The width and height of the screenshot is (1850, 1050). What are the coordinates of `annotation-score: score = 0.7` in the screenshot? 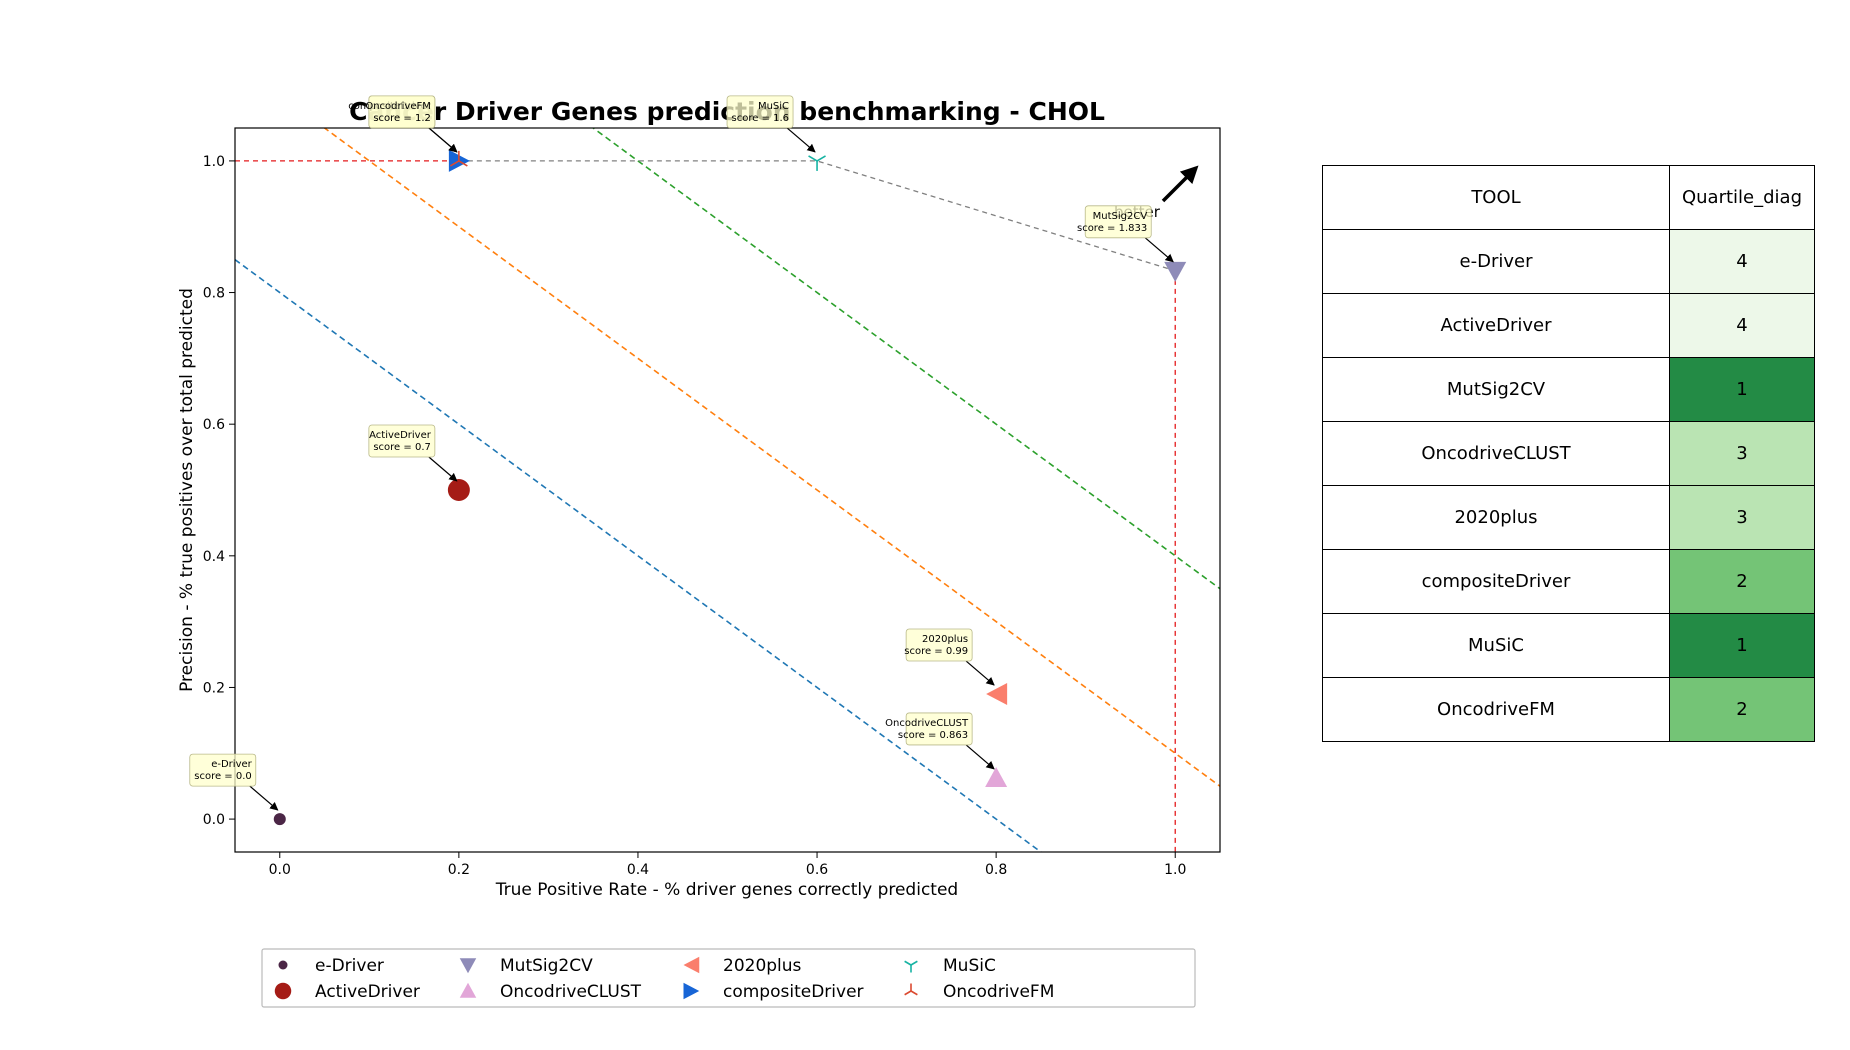 It's located at (402, 447).